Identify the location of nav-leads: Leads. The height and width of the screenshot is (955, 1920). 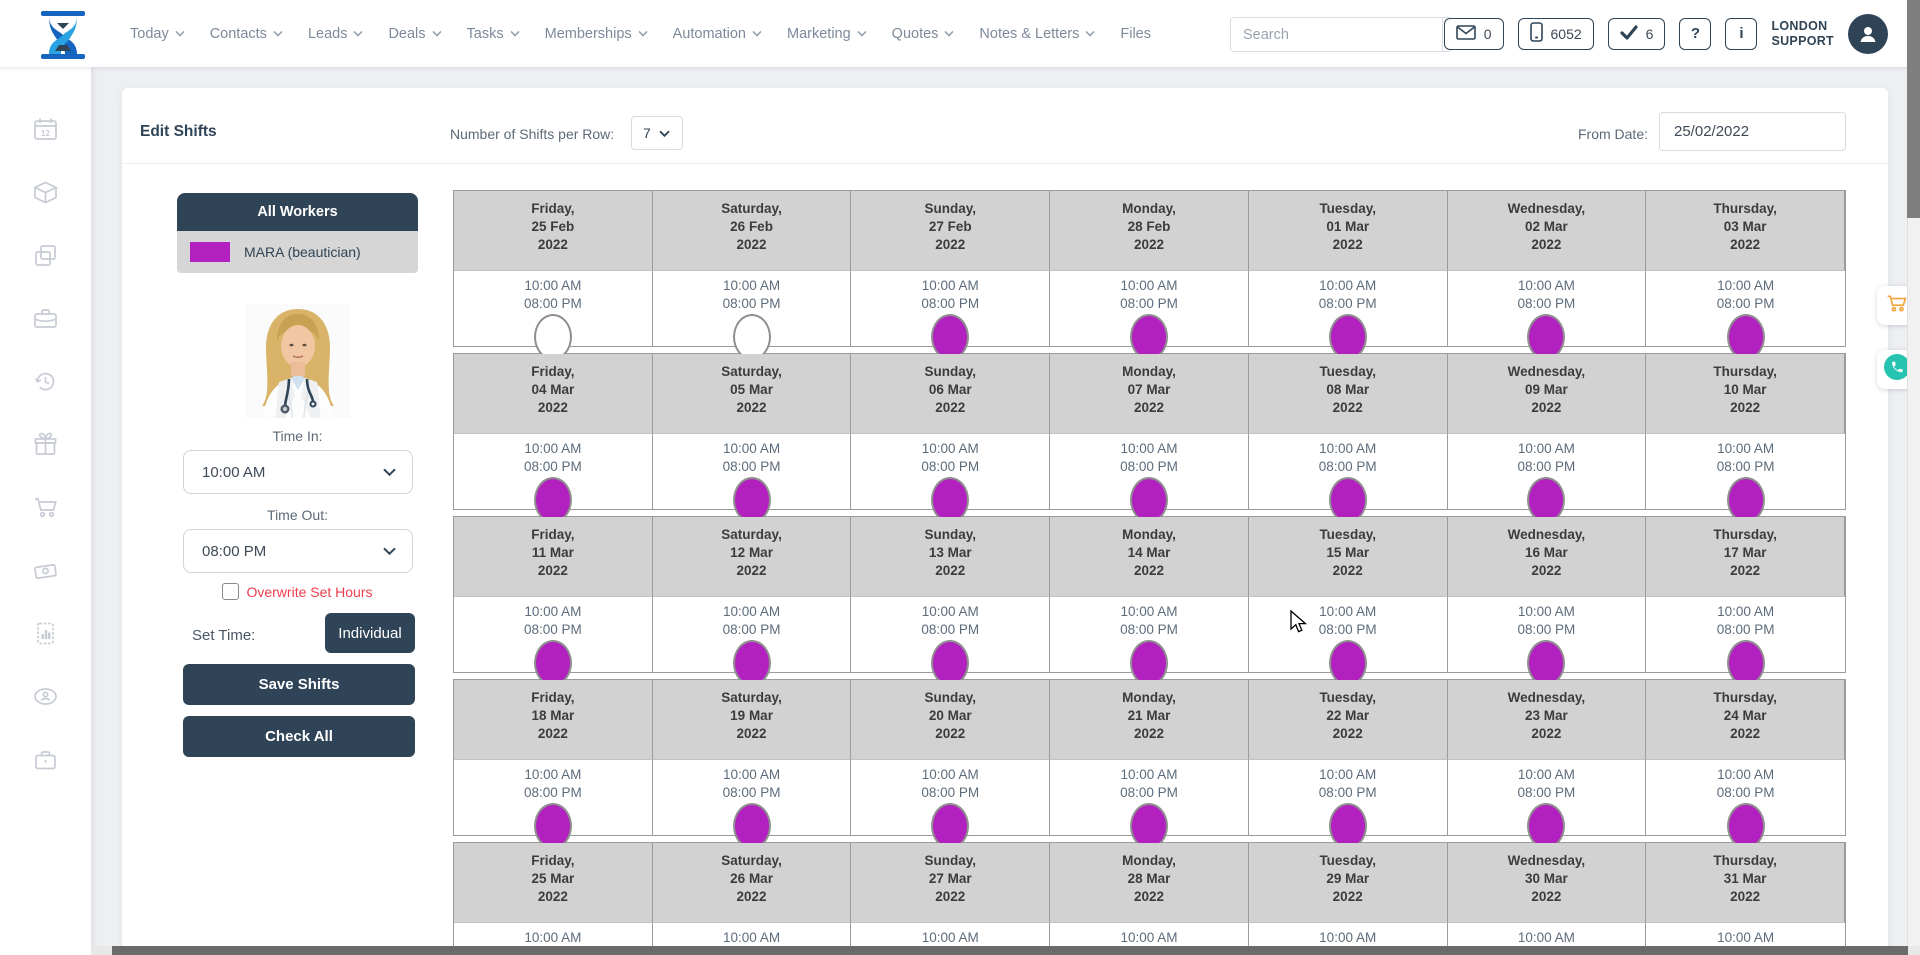
(336, 34).